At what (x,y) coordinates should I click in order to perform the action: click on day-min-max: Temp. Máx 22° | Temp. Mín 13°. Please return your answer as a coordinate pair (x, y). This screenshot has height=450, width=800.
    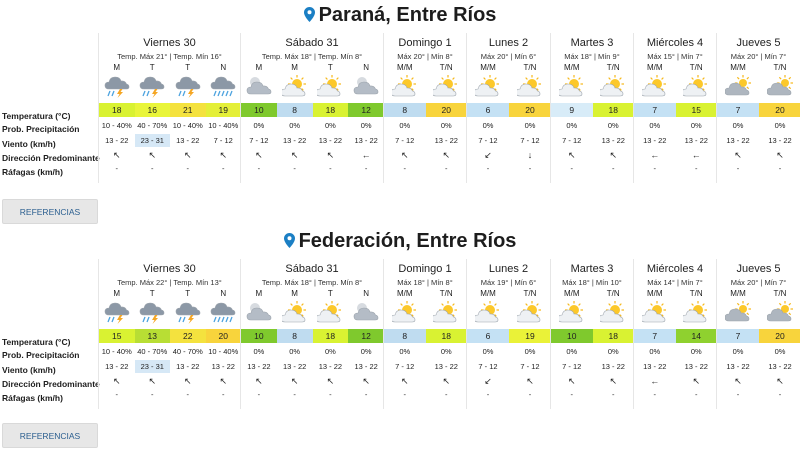
    Looking at the image, I should click on (169, 282).